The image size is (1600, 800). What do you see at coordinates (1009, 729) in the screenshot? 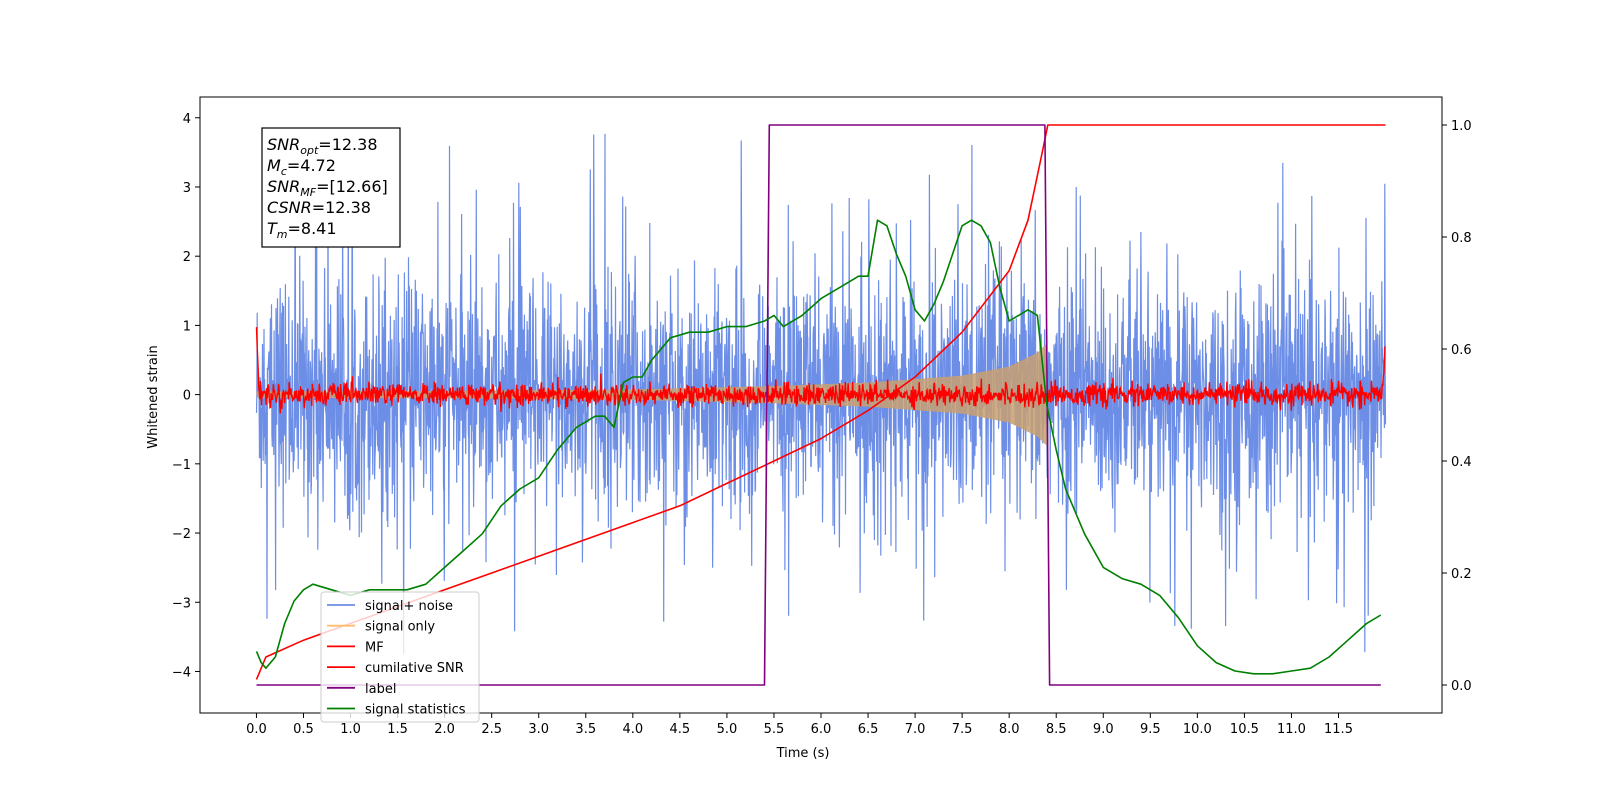
I see `x-tick-label: 8.0` at bounding box center [1009, 729].